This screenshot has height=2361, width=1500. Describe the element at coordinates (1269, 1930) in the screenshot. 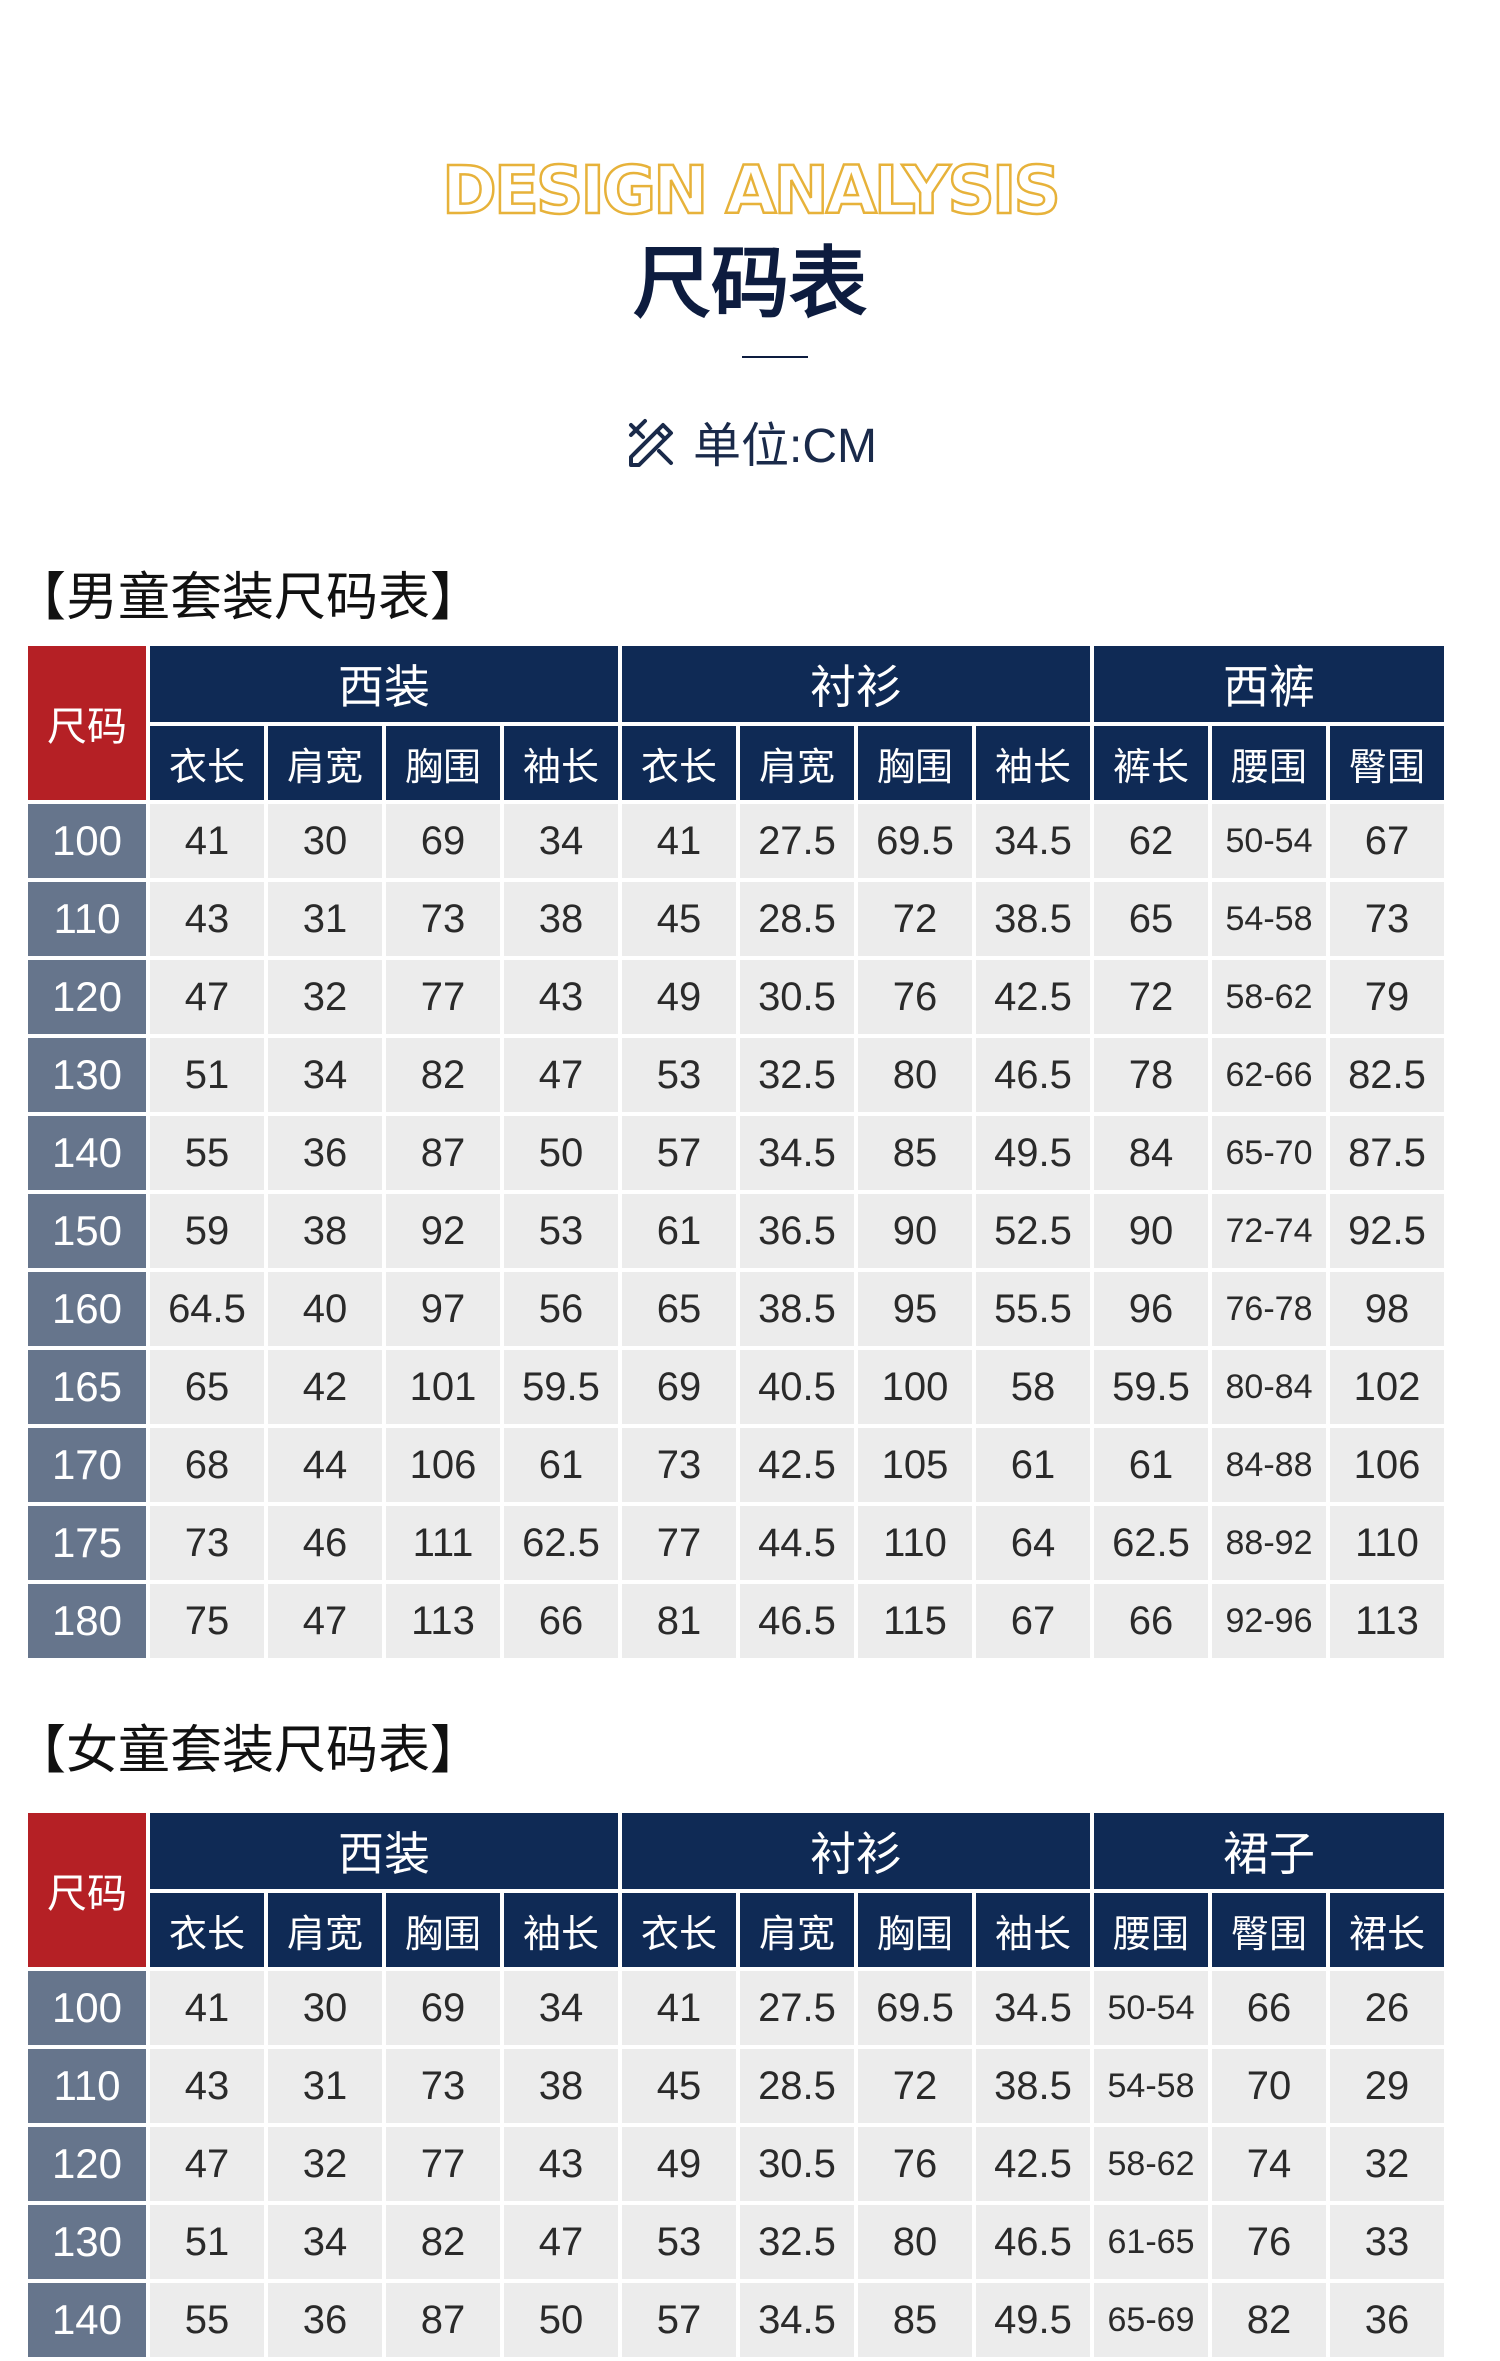

I see `column-header: 臀围` at that location.